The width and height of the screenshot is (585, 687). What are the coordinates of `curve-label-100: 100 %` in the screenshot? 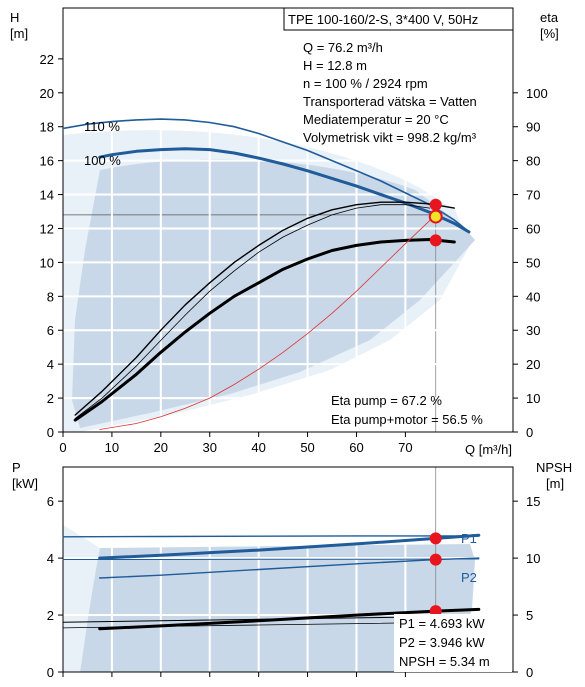 It's located at (102, 160).